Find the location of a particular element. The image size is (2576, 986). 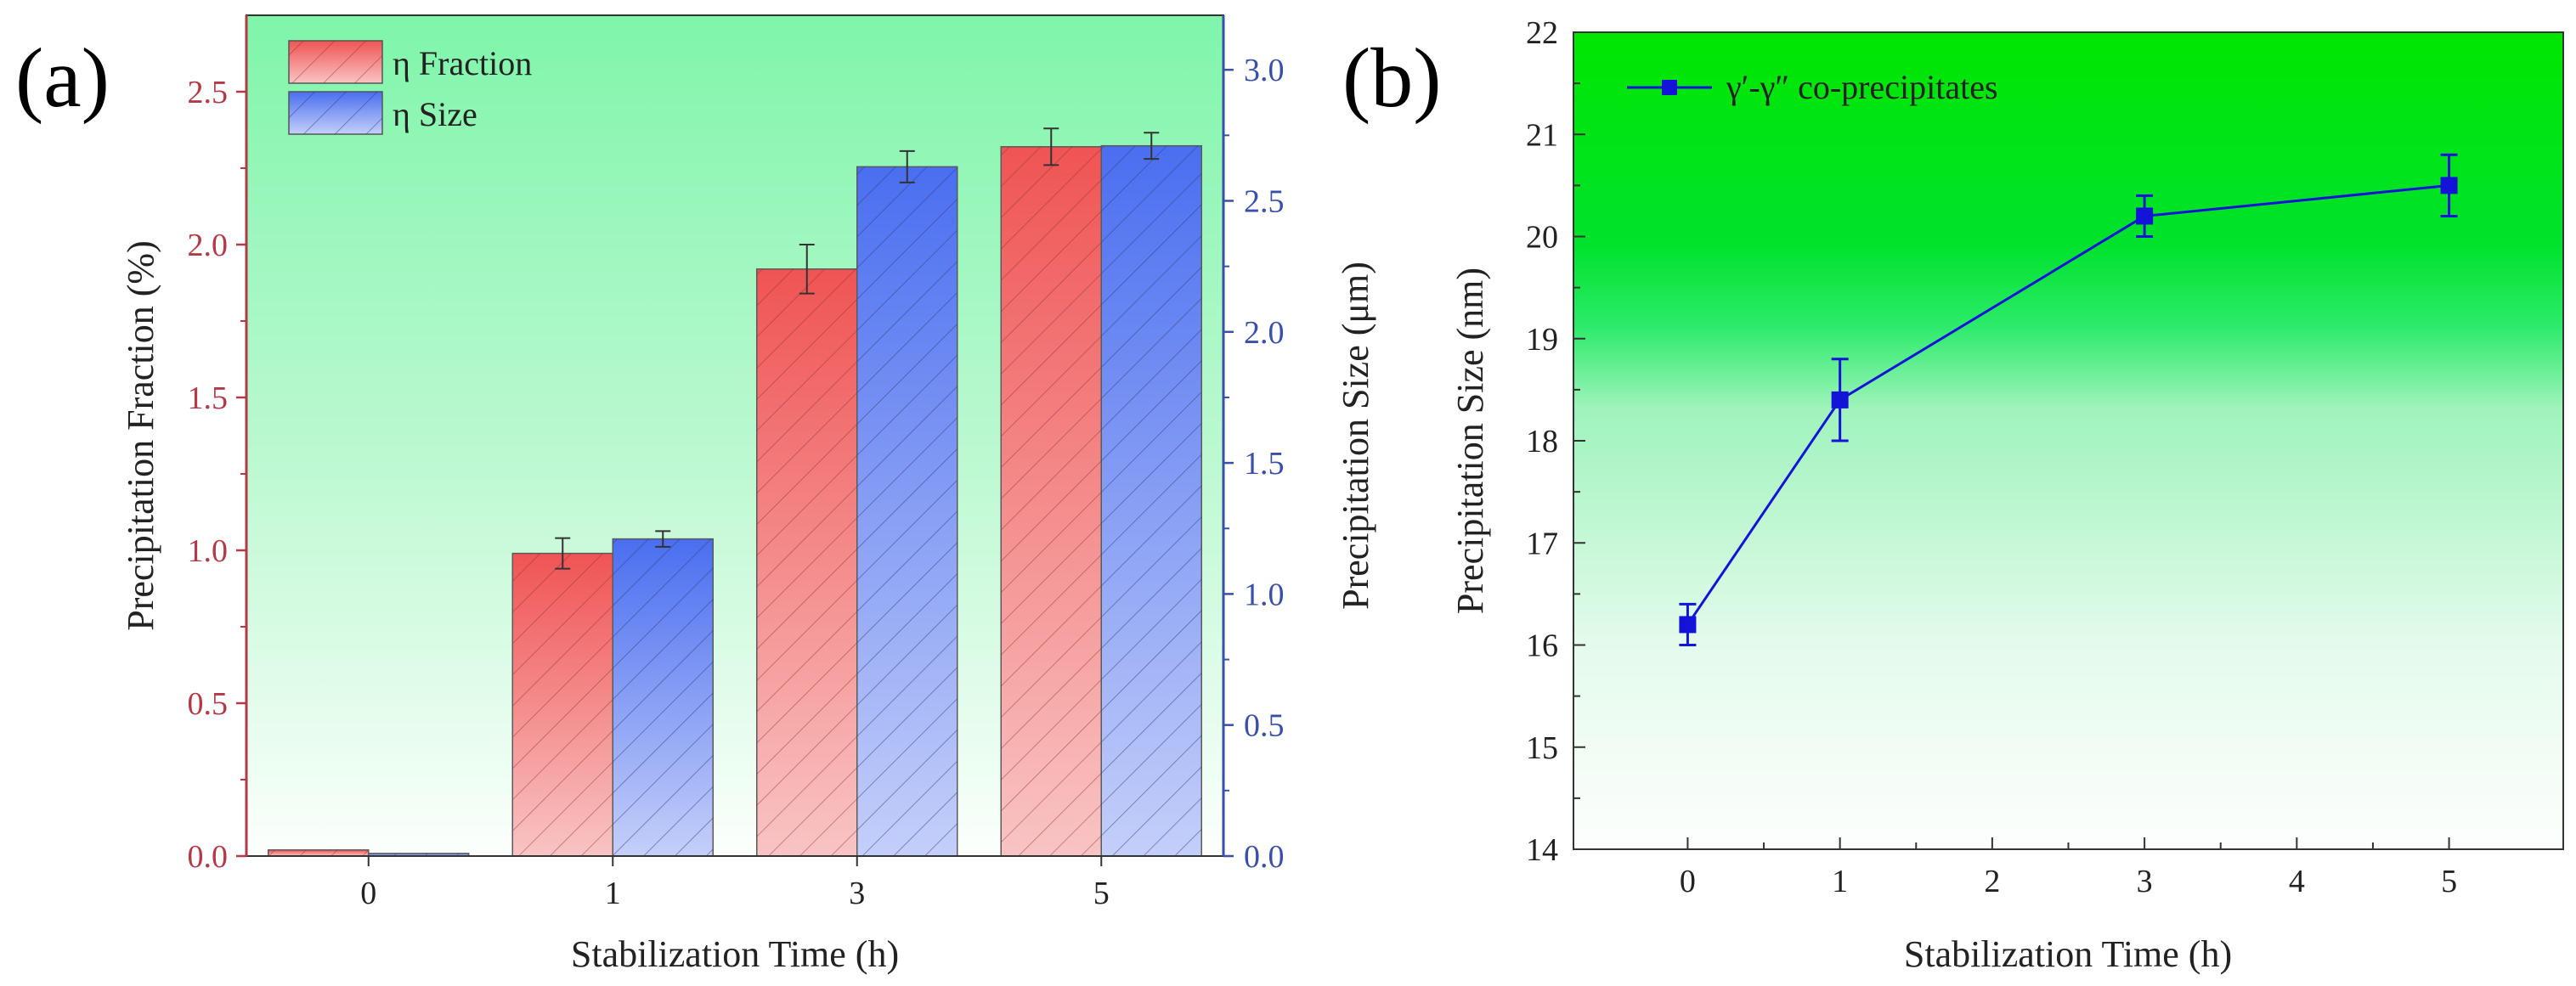

b-y-tick-label-19: 19 is located at coordinates (1542, 340).